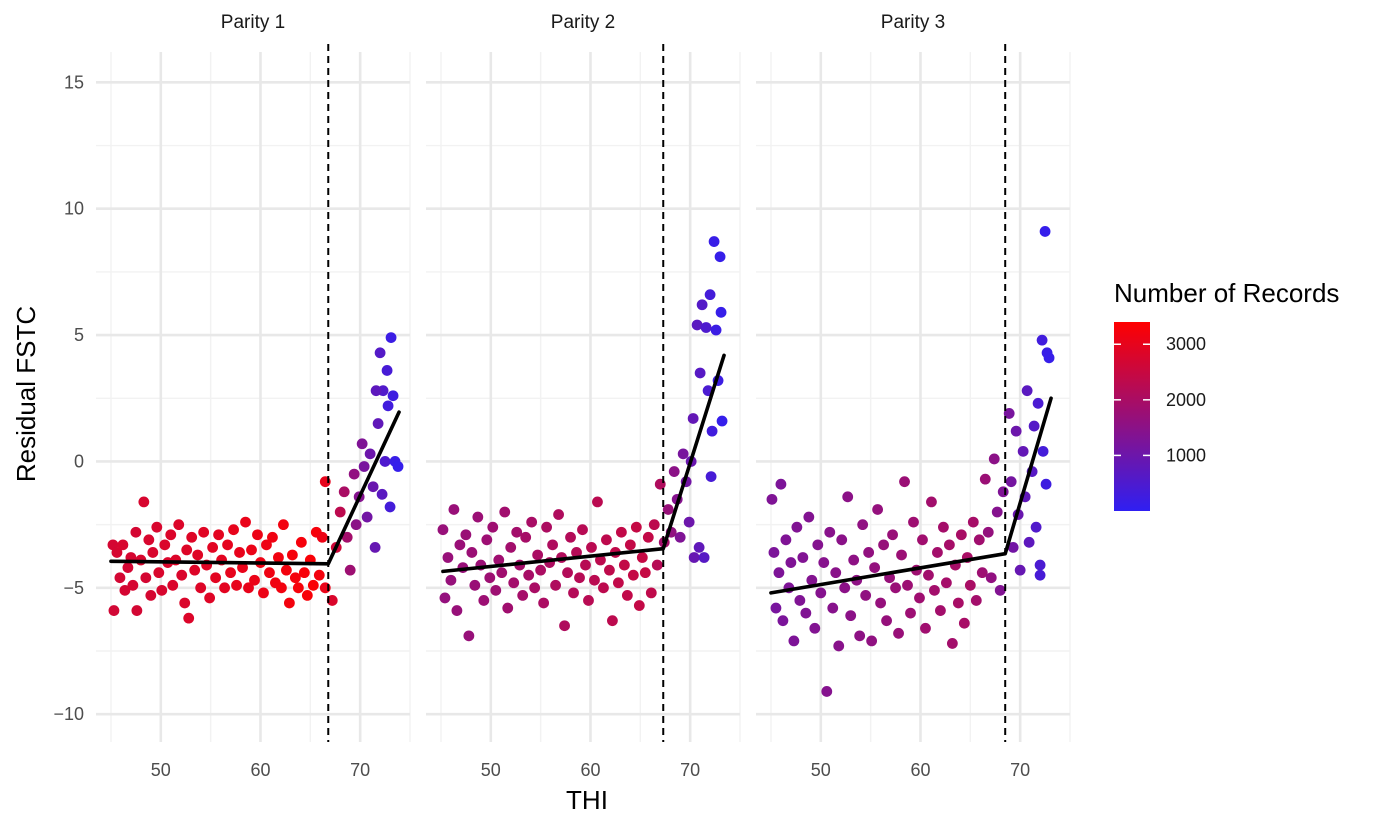 This screenshot has width=1393, height=814. What do you see at coordinates (73, 588) in the screenshot?
I see `y-tick-label: −5` at bounding box center [73, 588].